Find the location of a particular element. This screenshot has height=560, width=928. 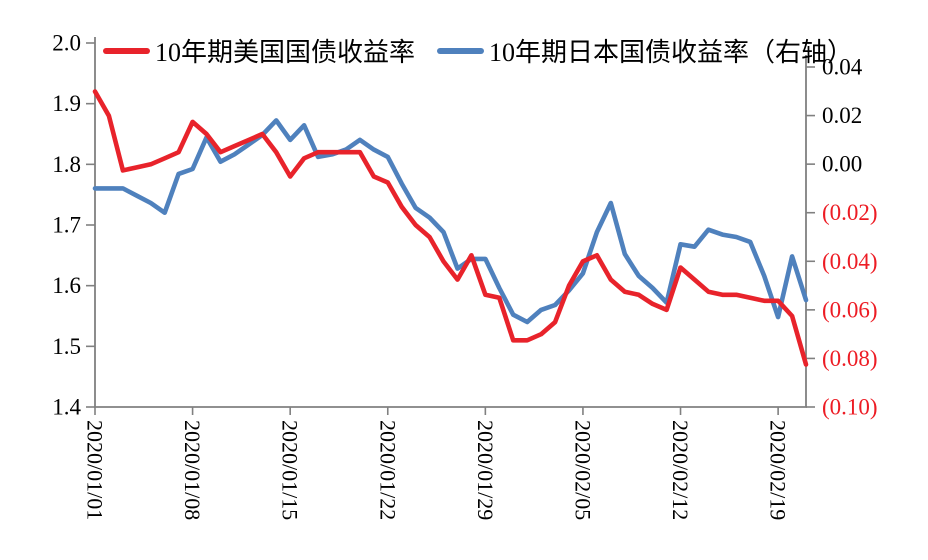

legend-item-us: 10年期美国国债收益率 is located at coordinates (259, 50).